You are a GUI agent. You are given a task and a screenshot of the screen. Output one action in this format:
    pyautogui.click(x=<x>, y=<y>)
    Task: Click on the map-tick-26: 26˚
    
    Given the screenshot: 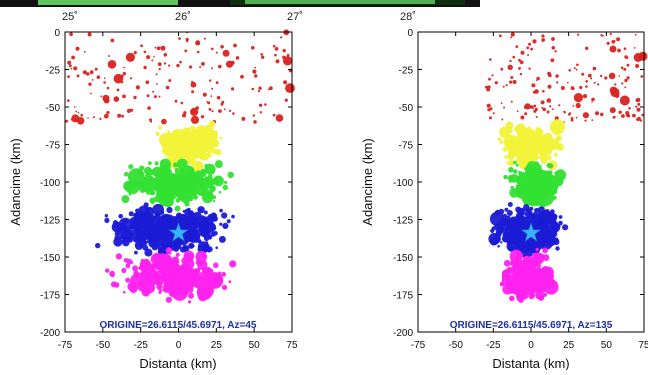 What is the action you would take?
    pyautogui.click(x=183, y=17)
    